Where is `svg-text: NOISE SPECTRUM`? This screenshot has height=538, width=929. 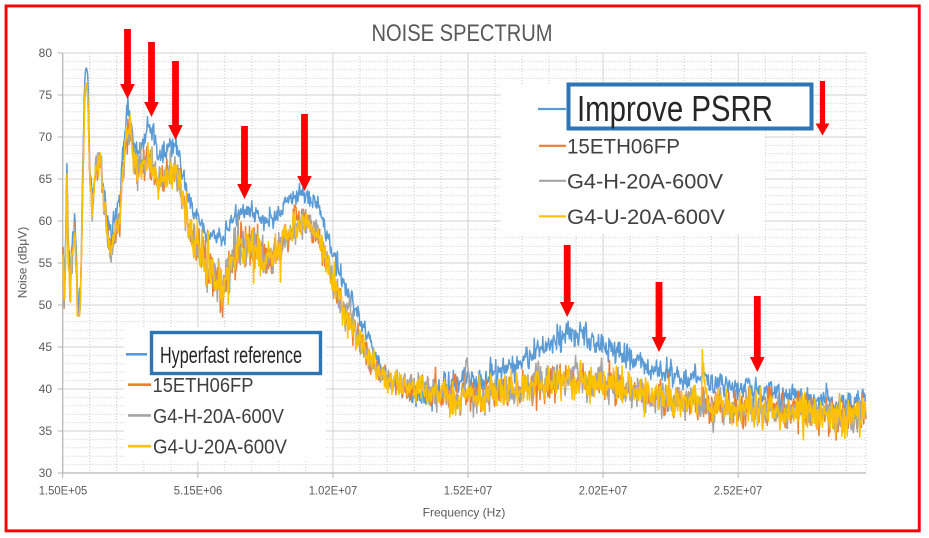 svg-text: NOISE SPECTRUM is located at coordinates (462, 33).